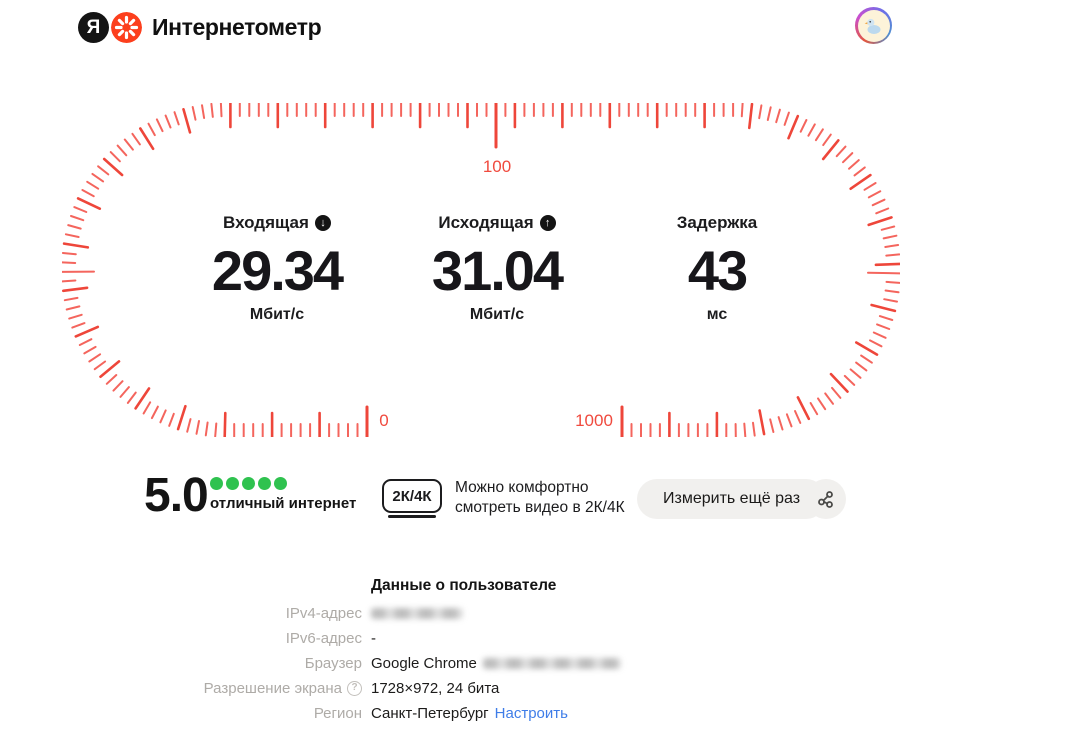 The image size is (1068, 732). I want to click on table-row-ipv6: IPv6-адрес -, so click(350, 638).